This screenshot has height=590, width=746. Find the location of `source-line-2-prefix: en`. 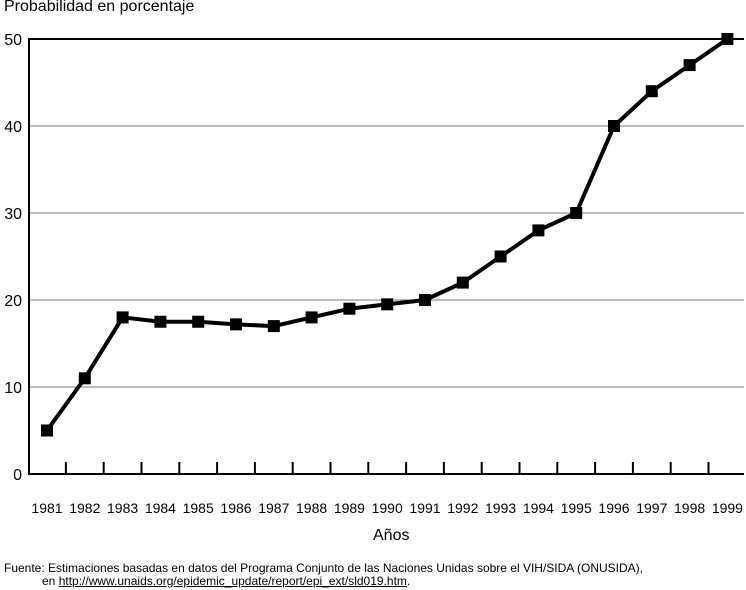

source-line-2-prefix: en is located at coordinates (50, 581).